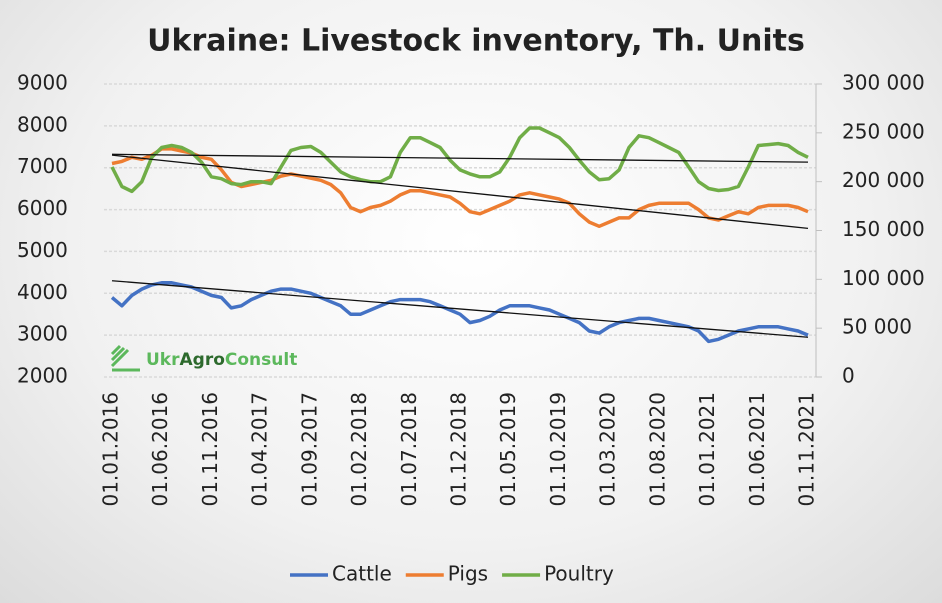  I want to click on chart-title: Ukraine: Livestock inventory, Th. Units, so click(476, 41).